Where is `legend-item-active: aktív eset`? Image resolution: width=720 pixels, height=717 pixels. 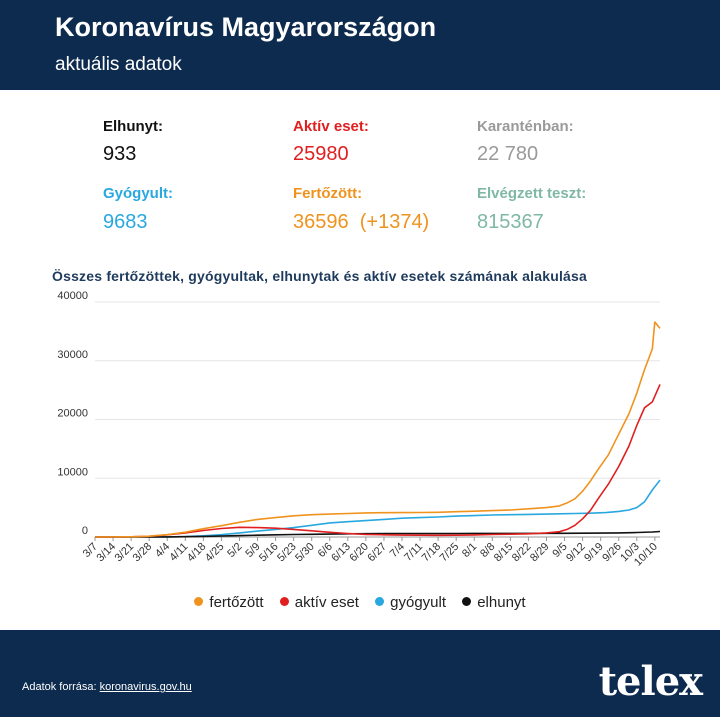
legend-item-active: aktív eset is located at coordinates (319, 602).